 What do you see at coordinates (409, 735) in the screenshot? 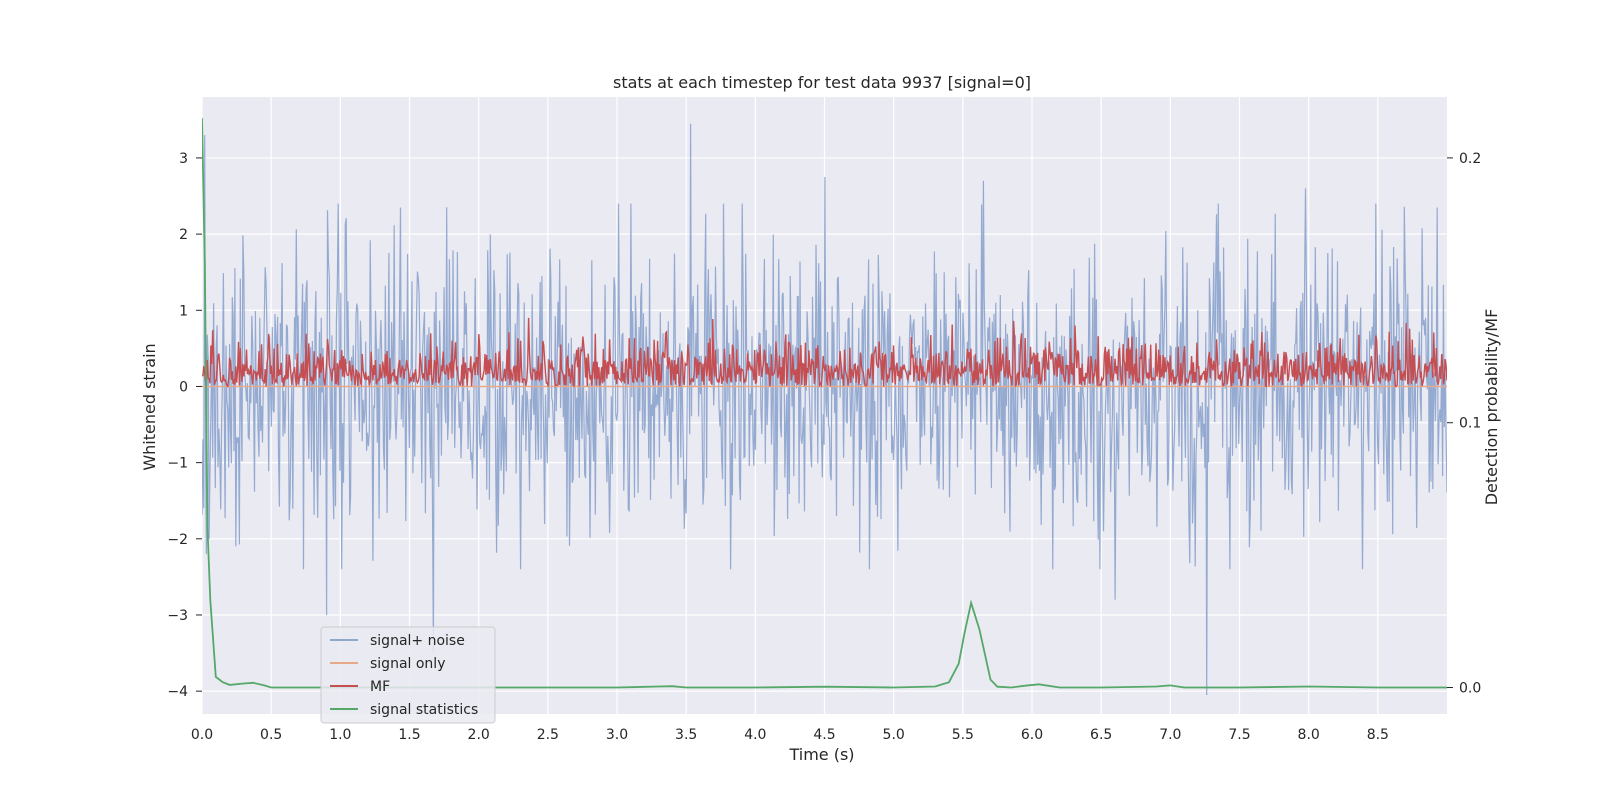
I see `x-tick-label: 1.5` at bounding box center [409, 735].